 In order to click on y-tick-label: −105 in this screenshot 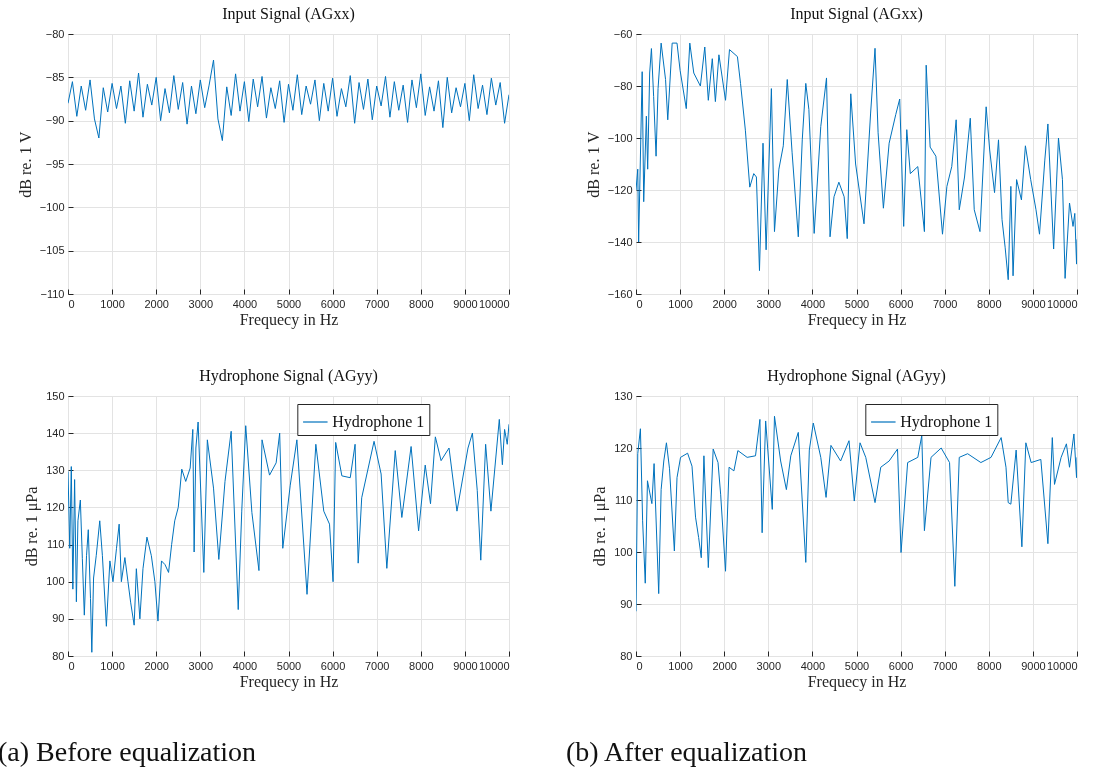, I will do `click(52, 250)`.